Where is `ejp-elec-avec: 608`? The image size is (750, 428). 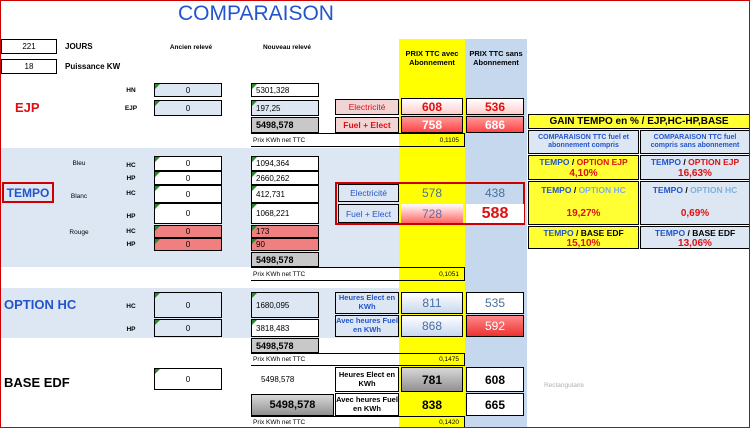 ejp-elec-avec: 608 is located at coordinates (432, 106).